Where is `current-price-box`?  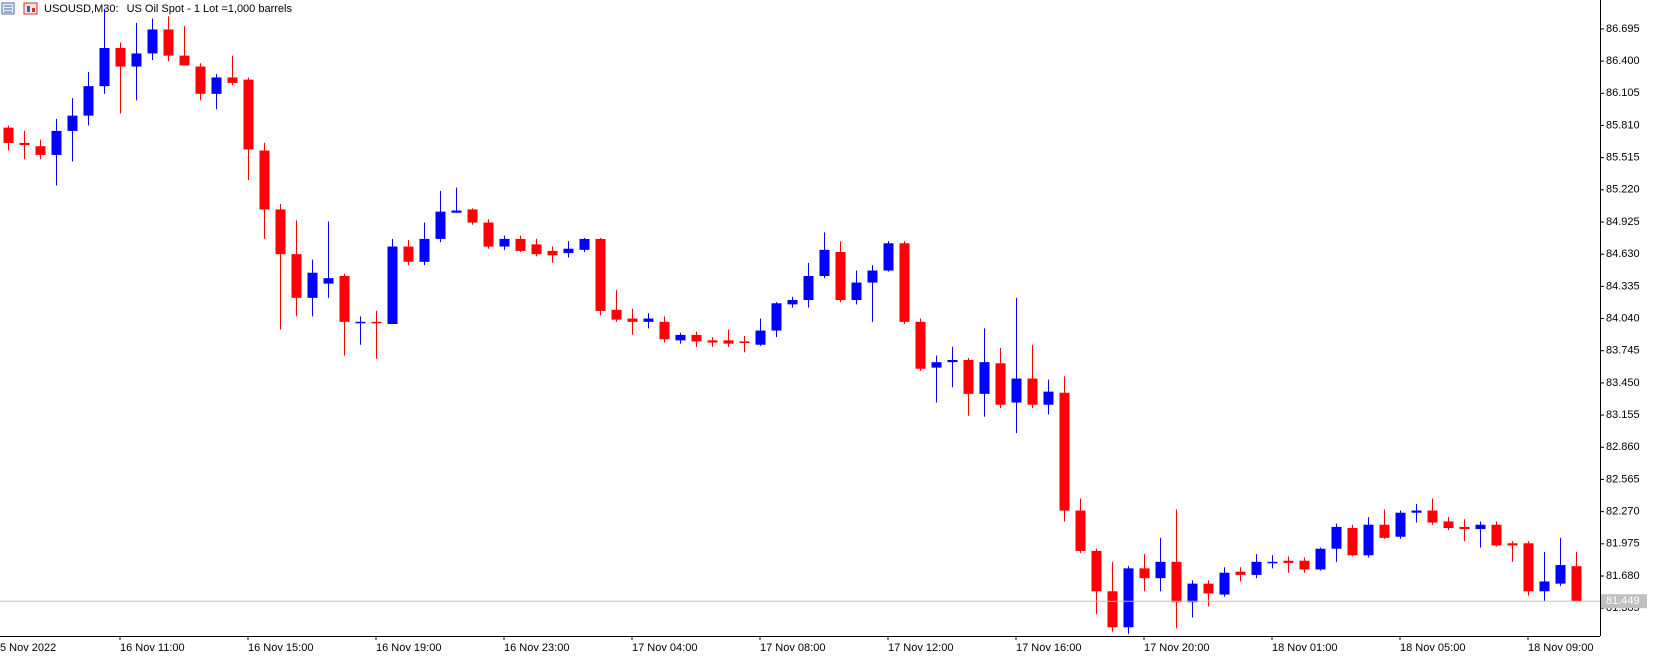 current-price-box is located at coordinates (1624, 601).